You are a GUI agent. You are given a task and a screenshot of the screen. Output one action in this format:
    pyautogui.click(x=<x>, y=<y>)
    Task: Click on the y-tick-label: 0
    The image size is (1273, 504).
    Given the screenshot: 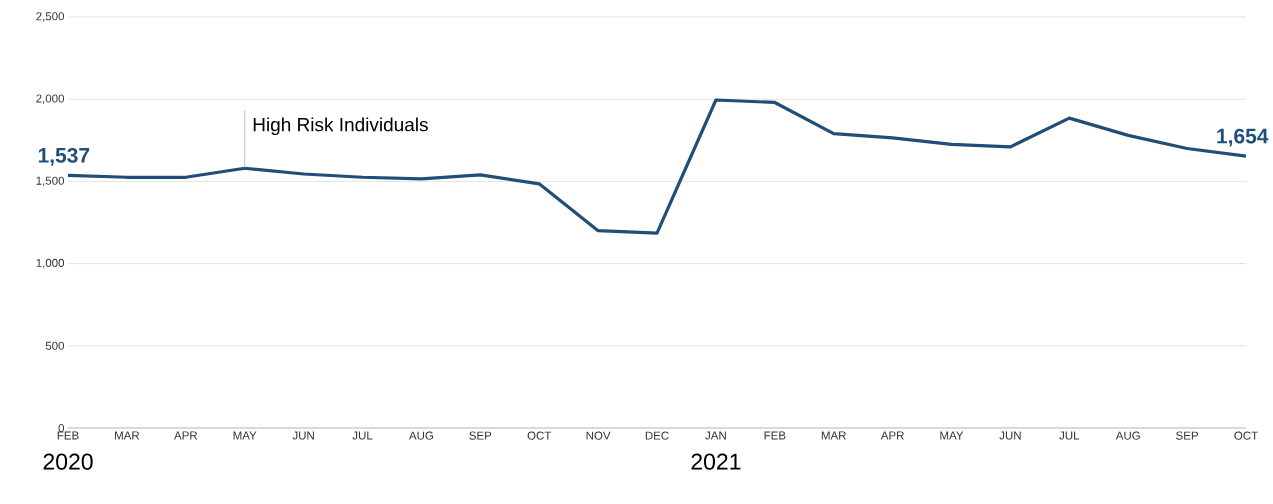 What is the action you would take?
    pyautogui.click(x=61, y=428)
    